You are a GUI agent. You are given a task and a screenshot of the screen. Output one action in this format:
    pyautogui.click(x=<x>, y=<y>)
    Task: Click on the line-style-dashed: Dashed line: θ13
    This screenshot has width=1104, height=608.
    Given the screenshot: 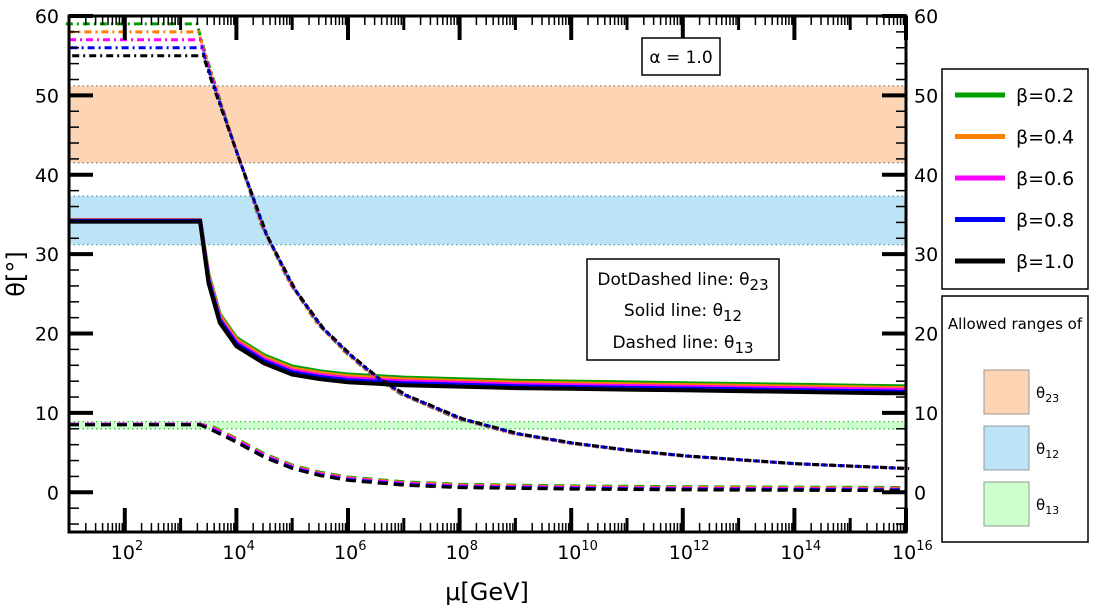 What is the action you would take?
    pyautogui.click(x=682, y=345)
    